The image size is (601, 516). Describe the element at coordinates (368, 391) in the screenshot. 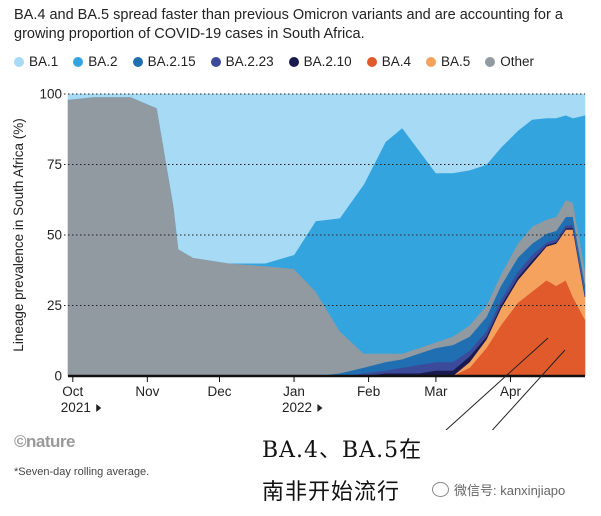

I see `x-tick-feb: Feb` at that location.